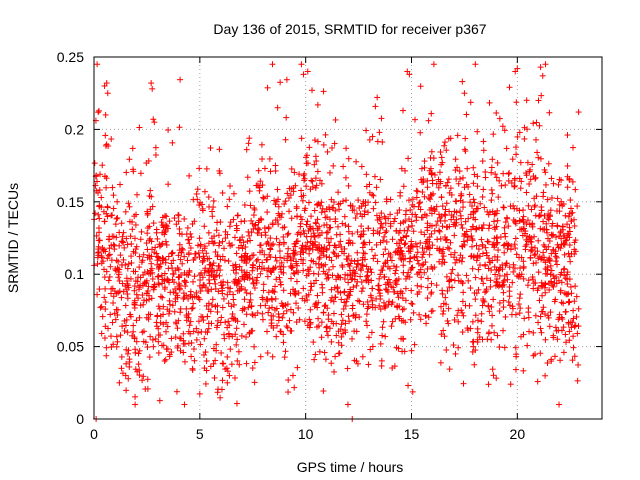  I want to click on x-tick-label: 0, so click(94, 434).